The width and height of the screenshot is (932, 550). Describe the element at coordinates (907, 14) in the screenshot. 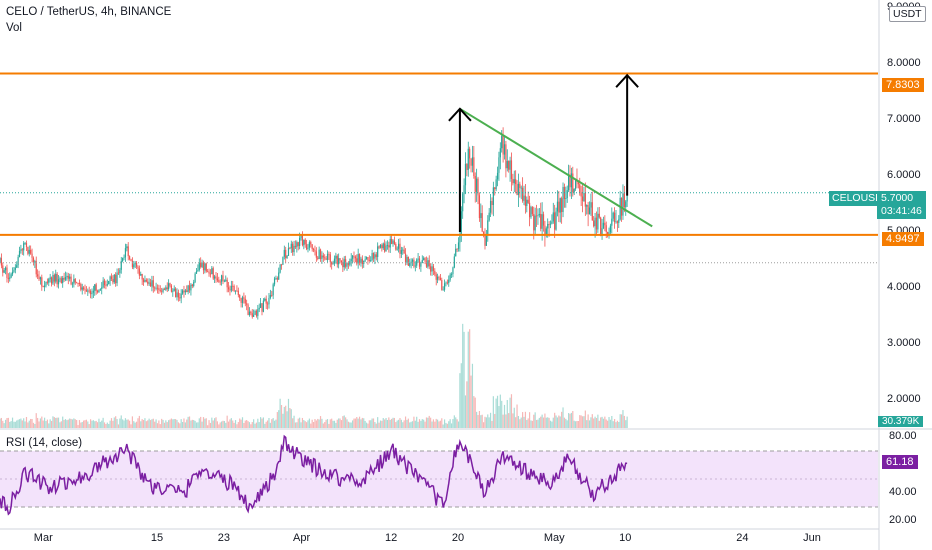

I see `currency-button: USDT` at that location.